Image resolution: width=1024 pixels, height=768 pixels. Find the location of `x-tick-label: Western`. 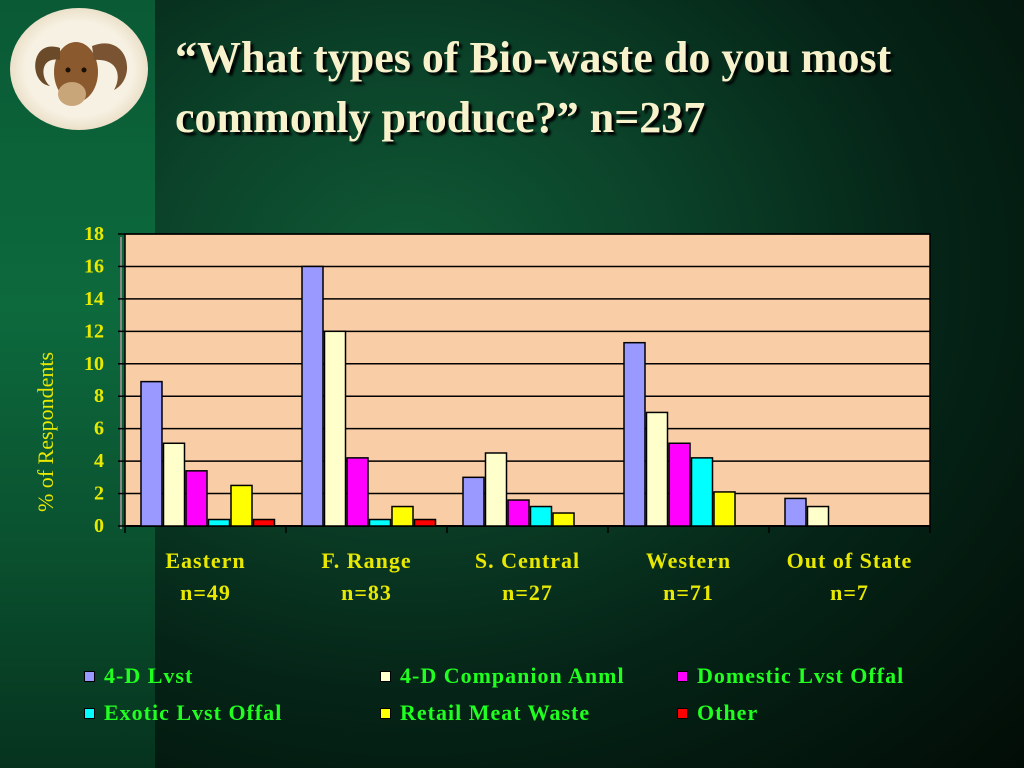

x-tick-label: Western is located at coordinates (688, 560).